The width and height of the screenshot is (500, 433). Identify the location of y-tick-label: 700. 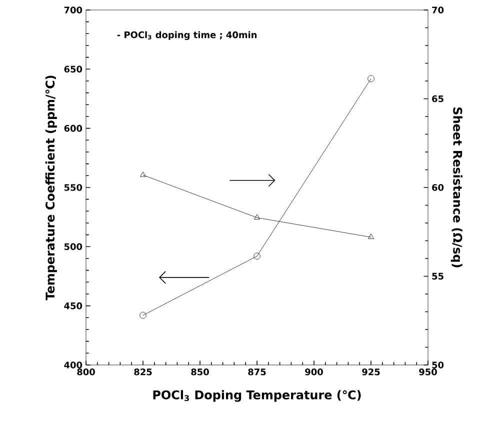
(73, 10).